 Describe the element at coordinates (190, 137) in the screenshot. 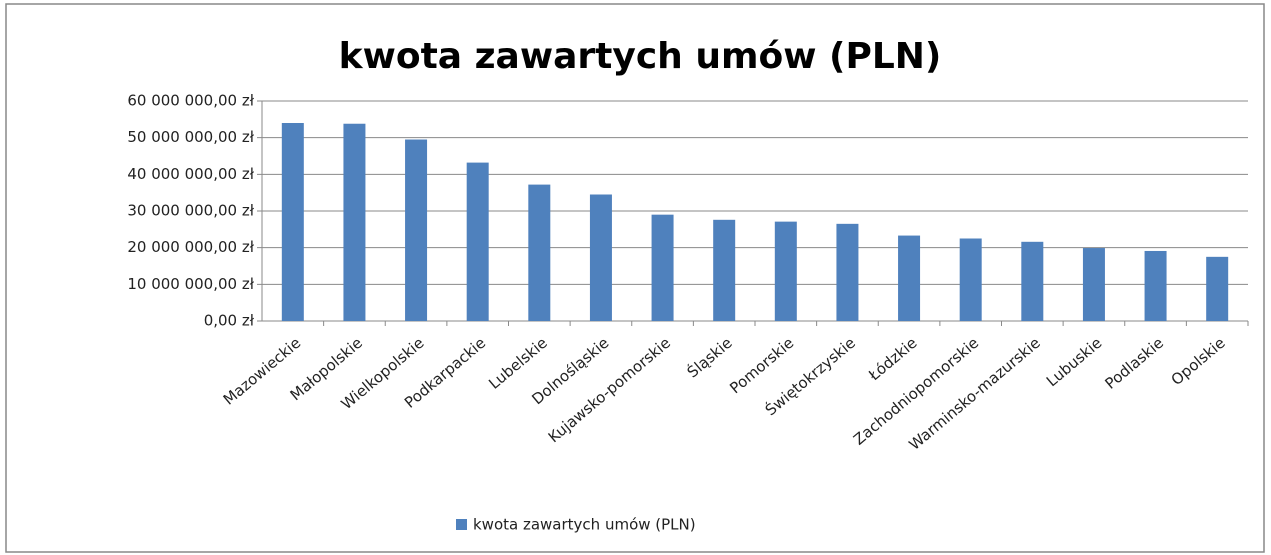

I see `y-tick-label: 50 000 000,00 zł` at that location.